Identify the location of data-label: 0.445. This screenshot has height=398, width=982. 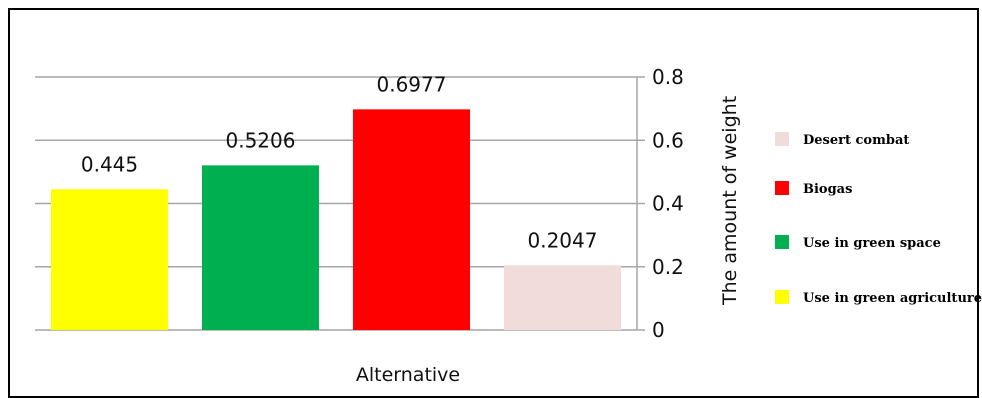
(109, 164).